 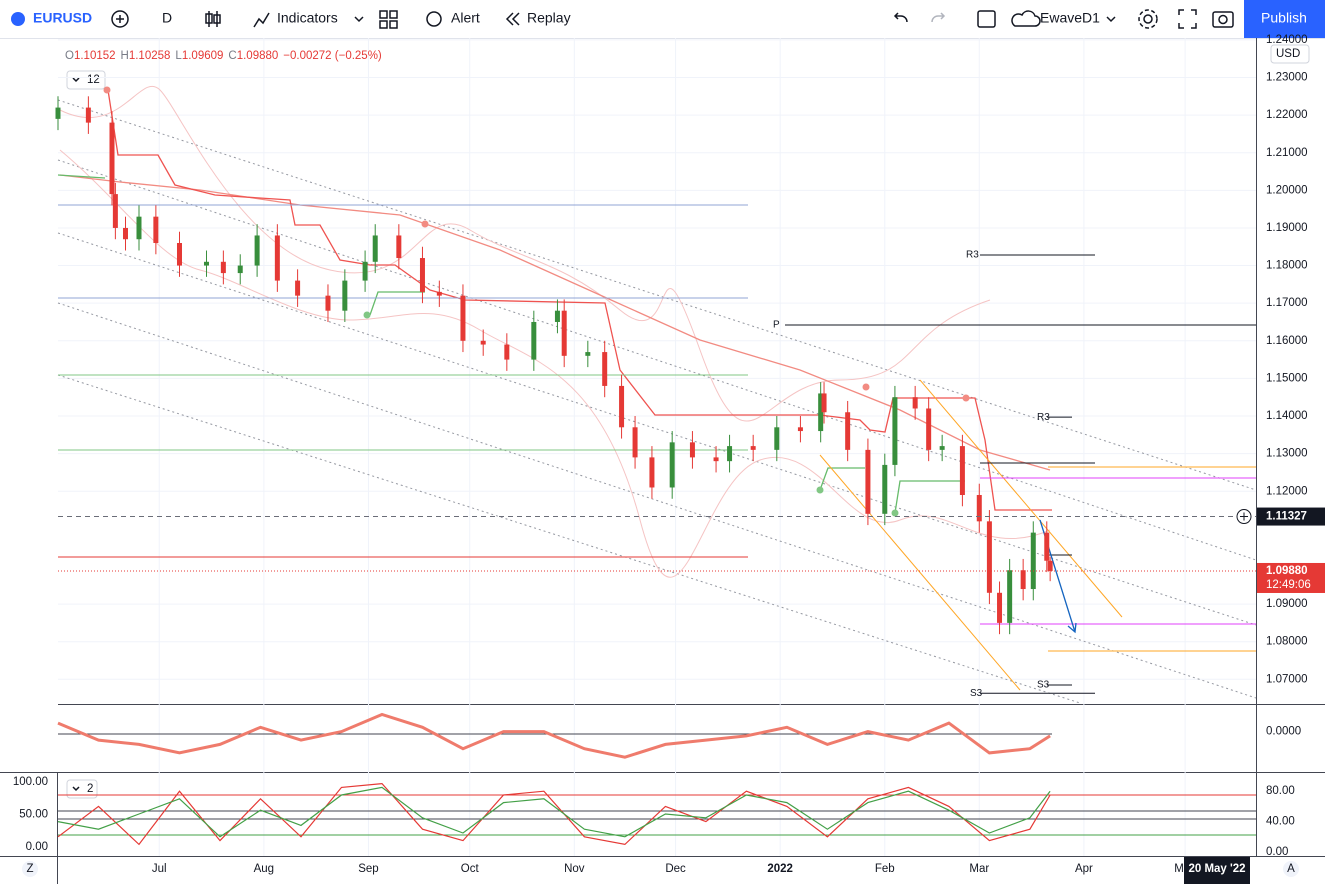 I want to click on auto-scale-label: A, so click(x=1291, y=869).